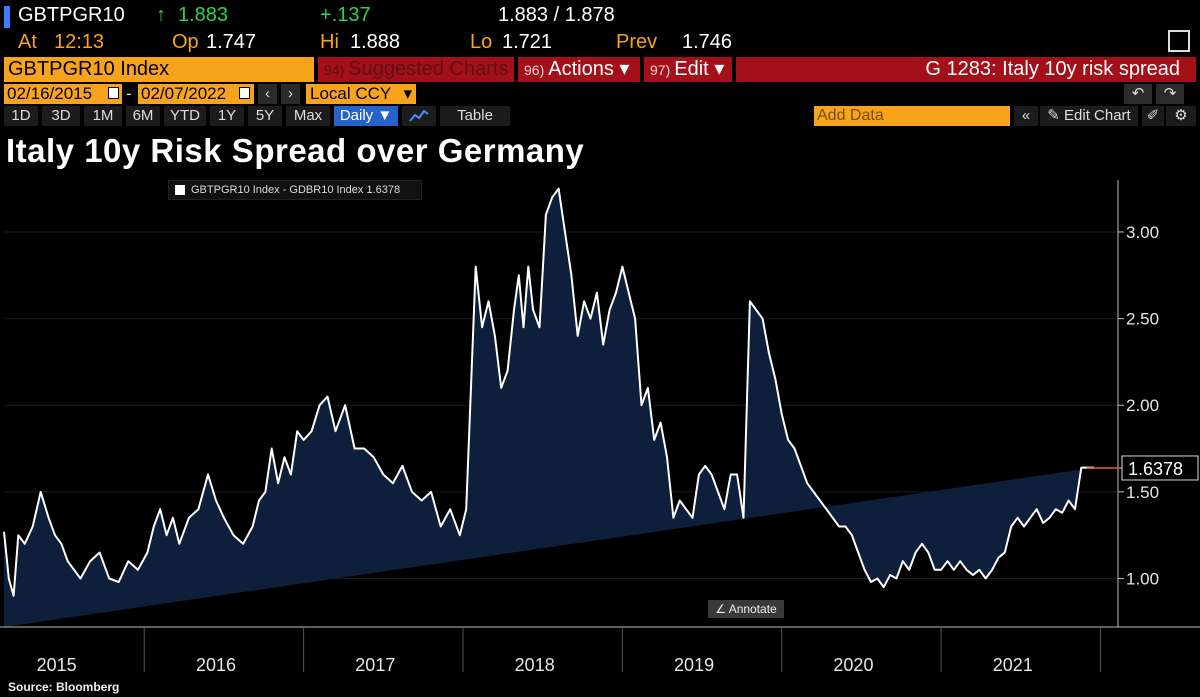 Image resolution: width=1200 pixels, height=697 pixels. Describe the element at coordinates (721, 609) in the screenshot. I see `pencil-icon: ∠` at that location.